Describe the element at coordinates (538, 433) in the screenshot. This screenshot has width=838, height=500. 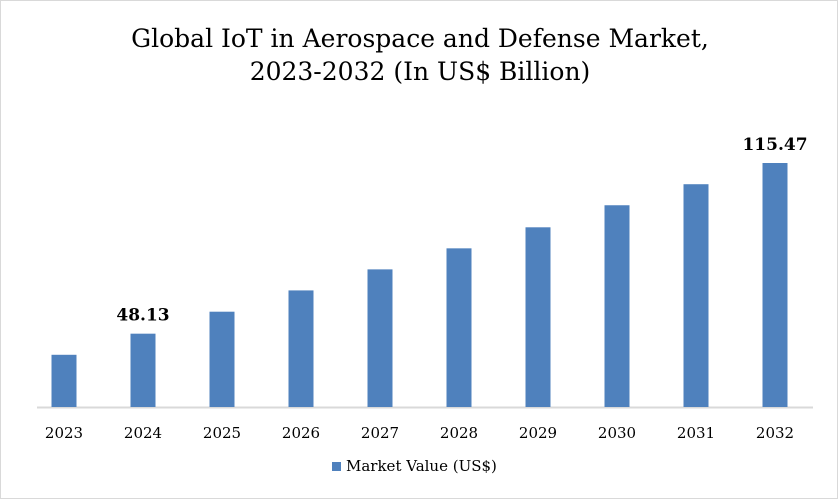
I see `x-tick-label: 2029` at that location.